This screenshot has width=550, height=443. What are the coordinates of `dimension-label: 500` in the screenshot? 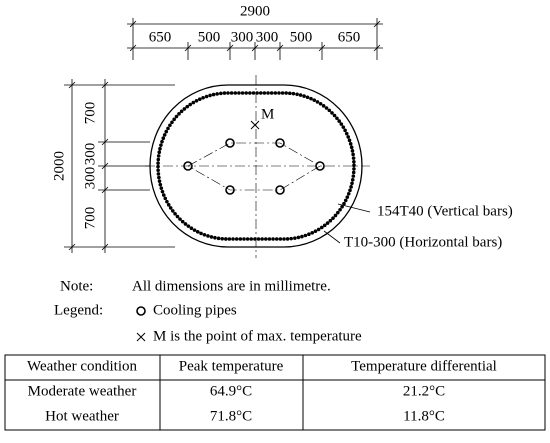 It's located at (301, 37).